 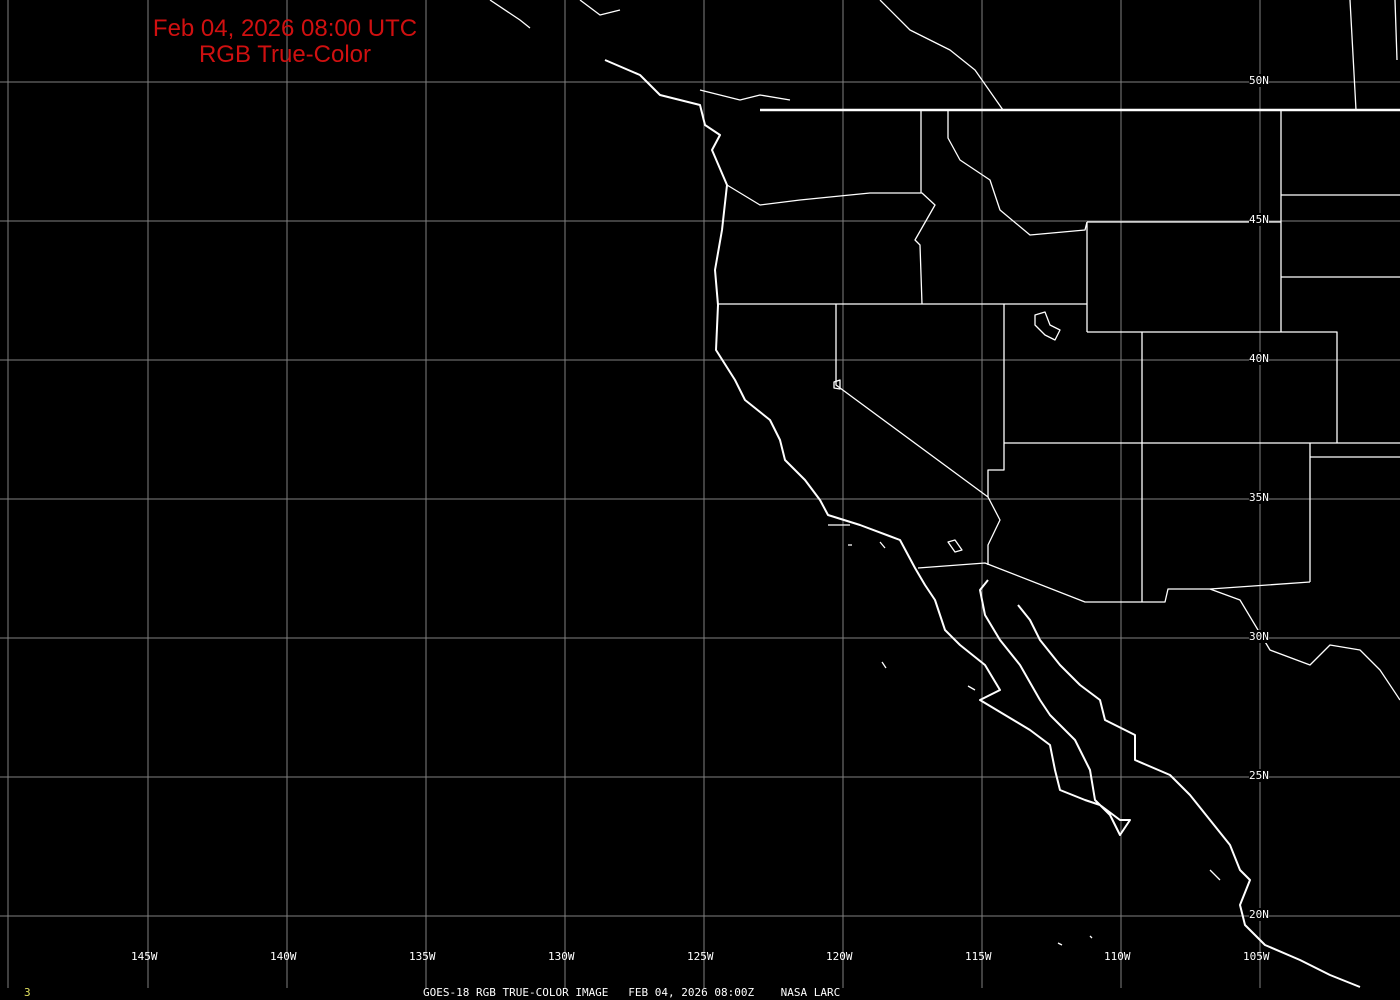 I want to click on longitude-label: 110W, so click(x=1117, y=956).